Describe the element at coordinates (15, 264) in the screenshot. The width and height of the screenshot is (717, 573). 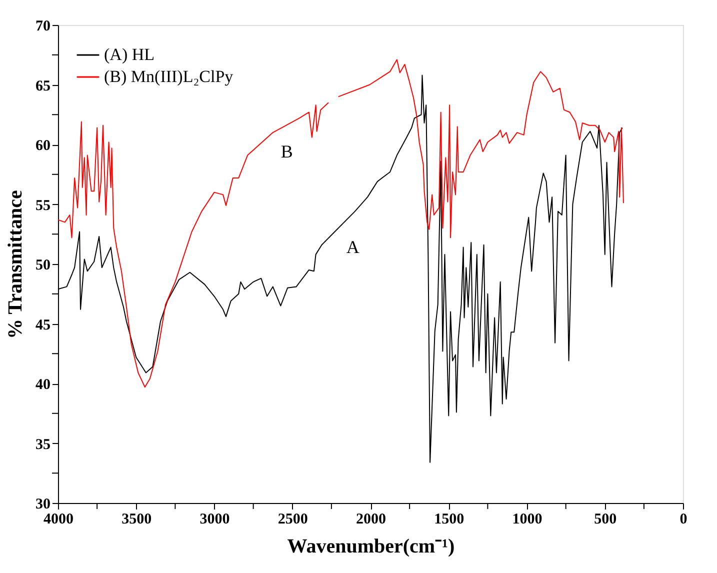
I see `y-axis-title: % Transmittance` at that location.